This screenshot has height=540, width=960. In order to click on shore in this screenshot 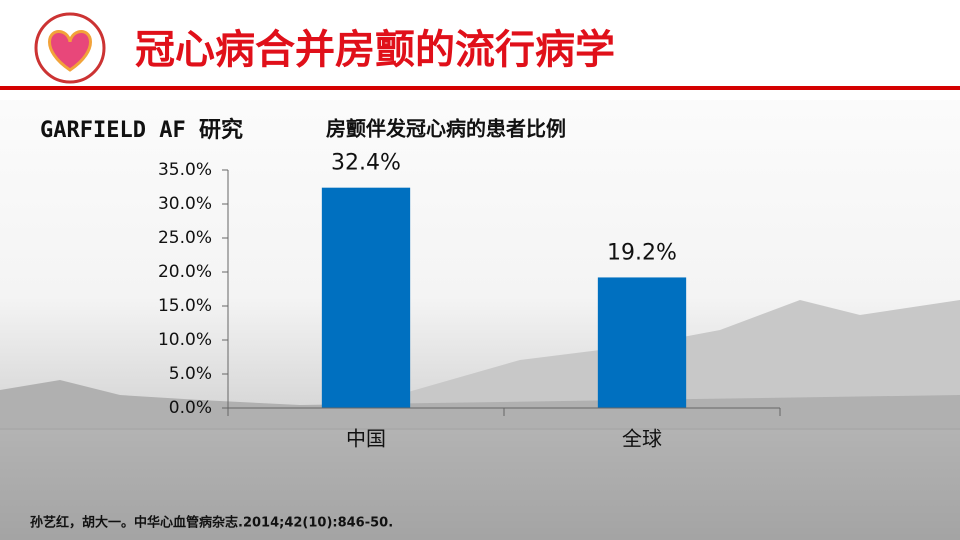, I will do `click(480, 405)`.